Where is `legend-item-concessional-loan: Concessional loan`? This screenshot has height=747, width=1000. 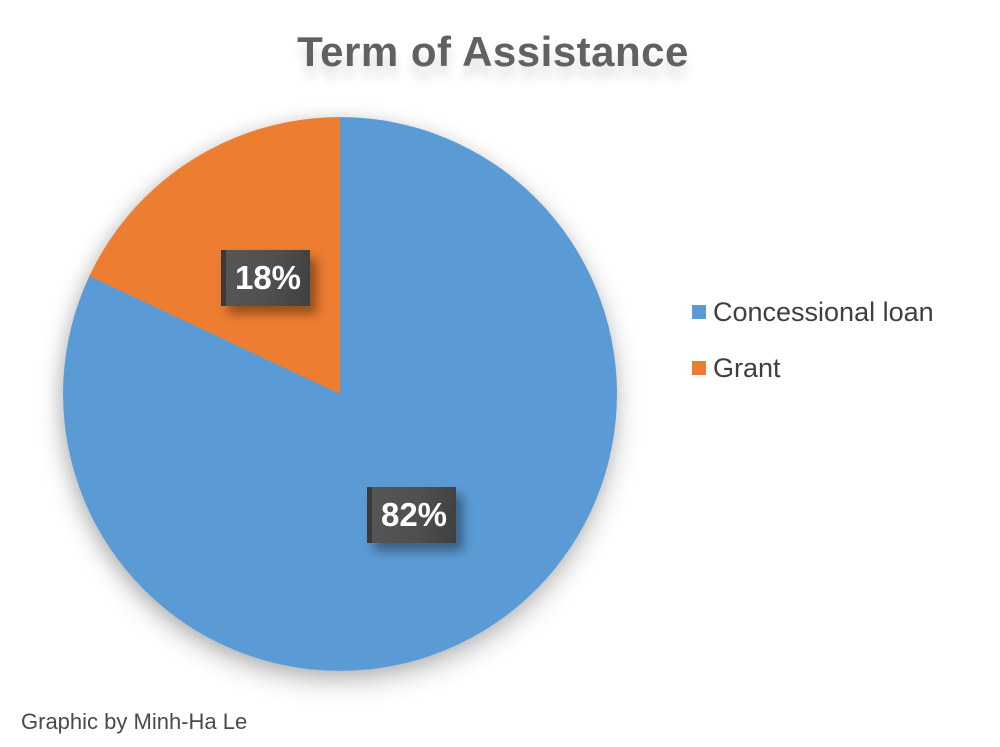
legend-item-concessional-loan: Concessional loan is located at coordinates (813, 312).